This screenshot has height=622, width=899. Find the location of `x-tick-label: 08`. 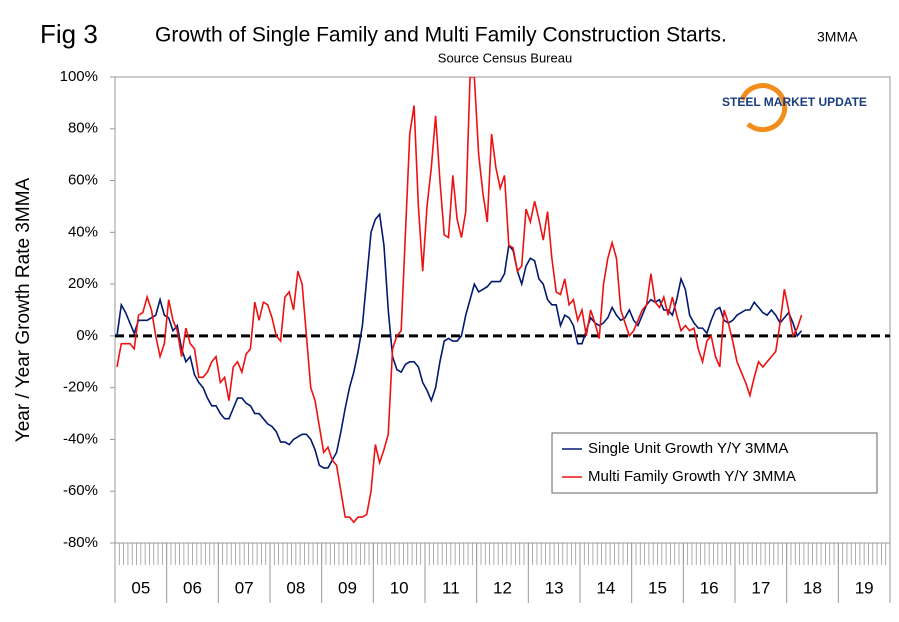

x-tick-label: 08 is located at coordinates (295, 587).